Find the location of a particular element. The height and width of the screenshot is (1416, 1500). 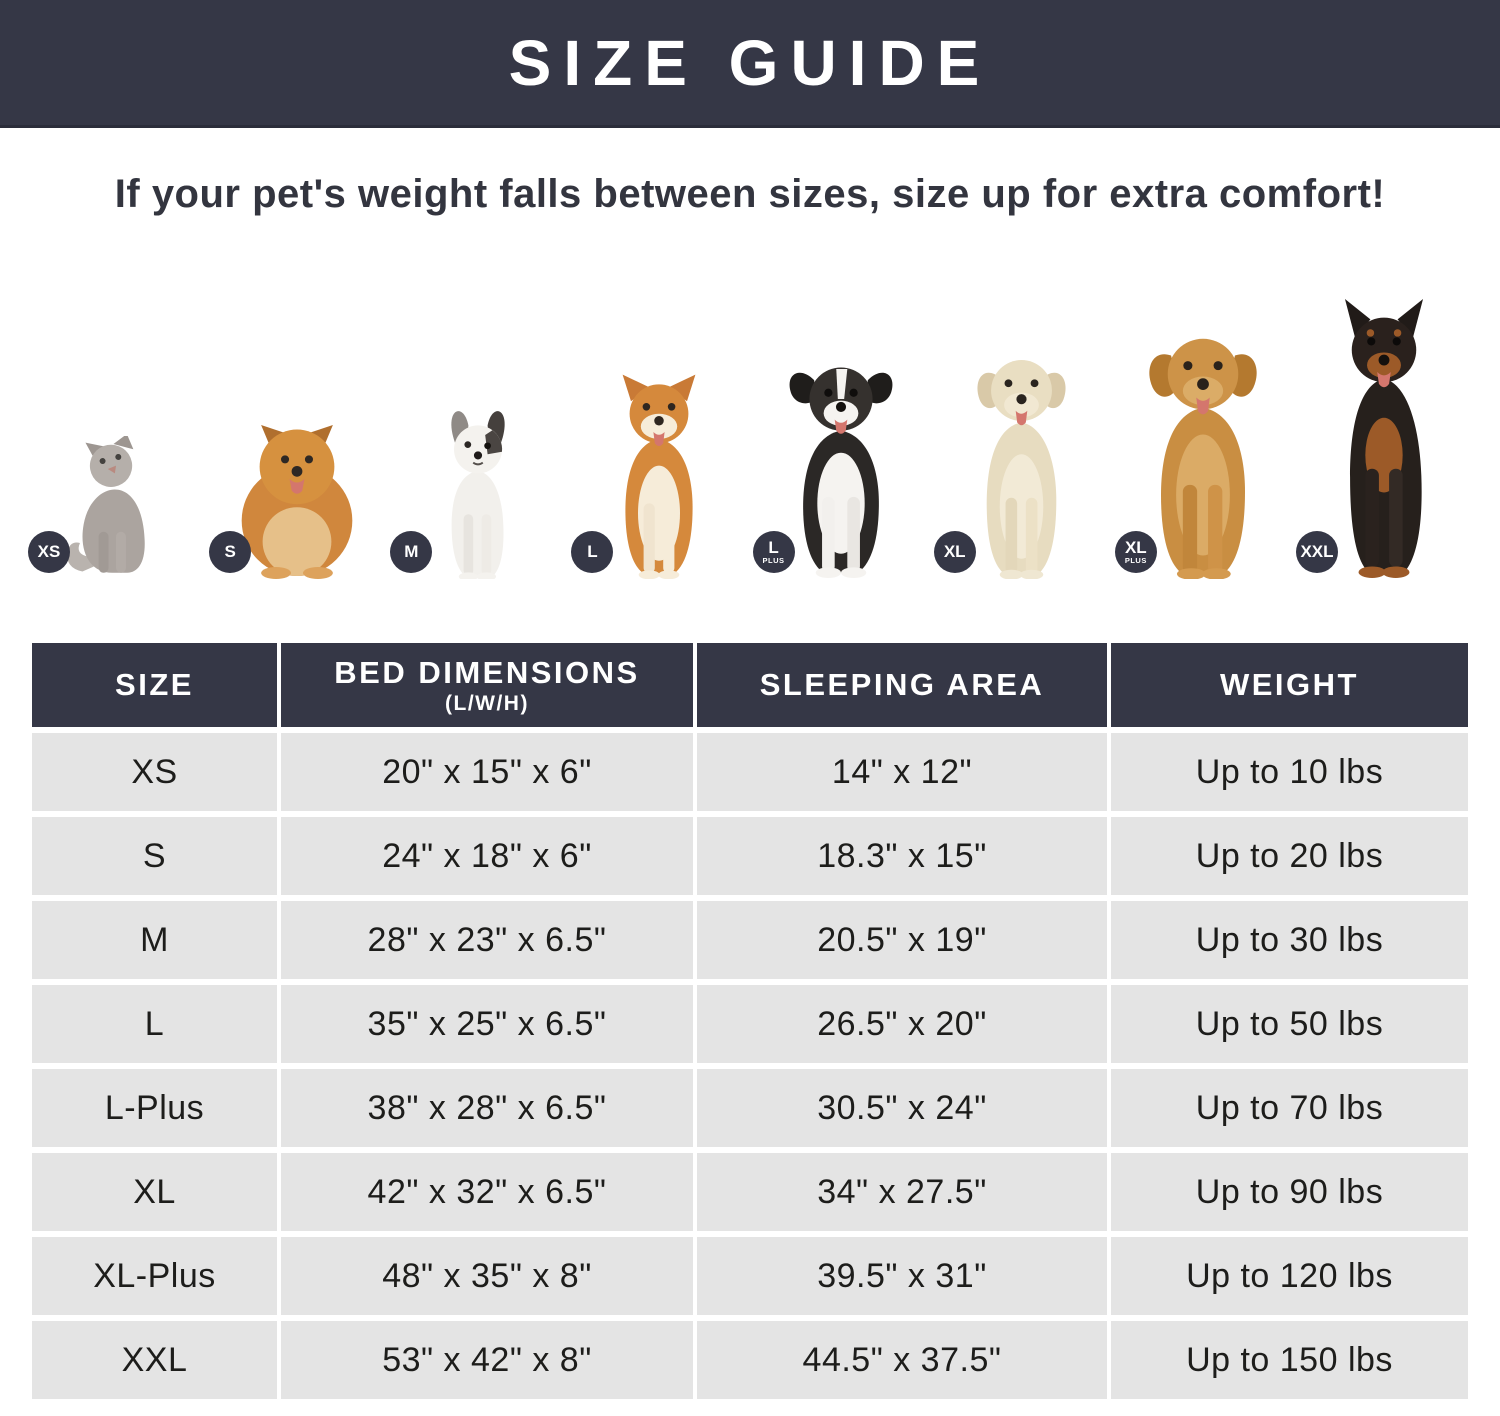

size-badge-l-plus: L PLUS is located at coordinates (773, 552).